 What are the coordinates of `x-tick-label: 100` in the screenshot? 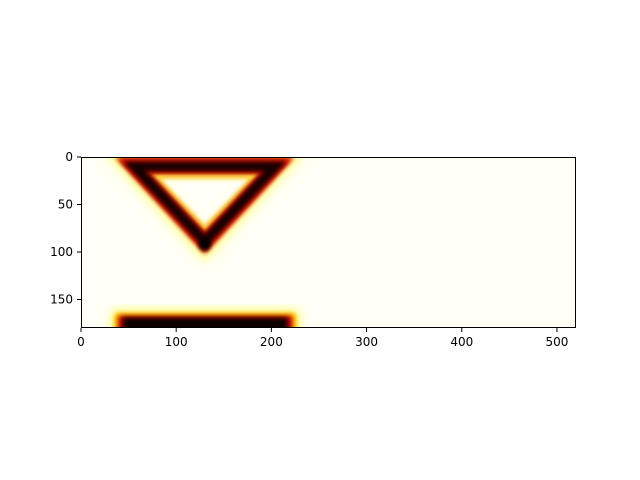 It's located at (176, 342).